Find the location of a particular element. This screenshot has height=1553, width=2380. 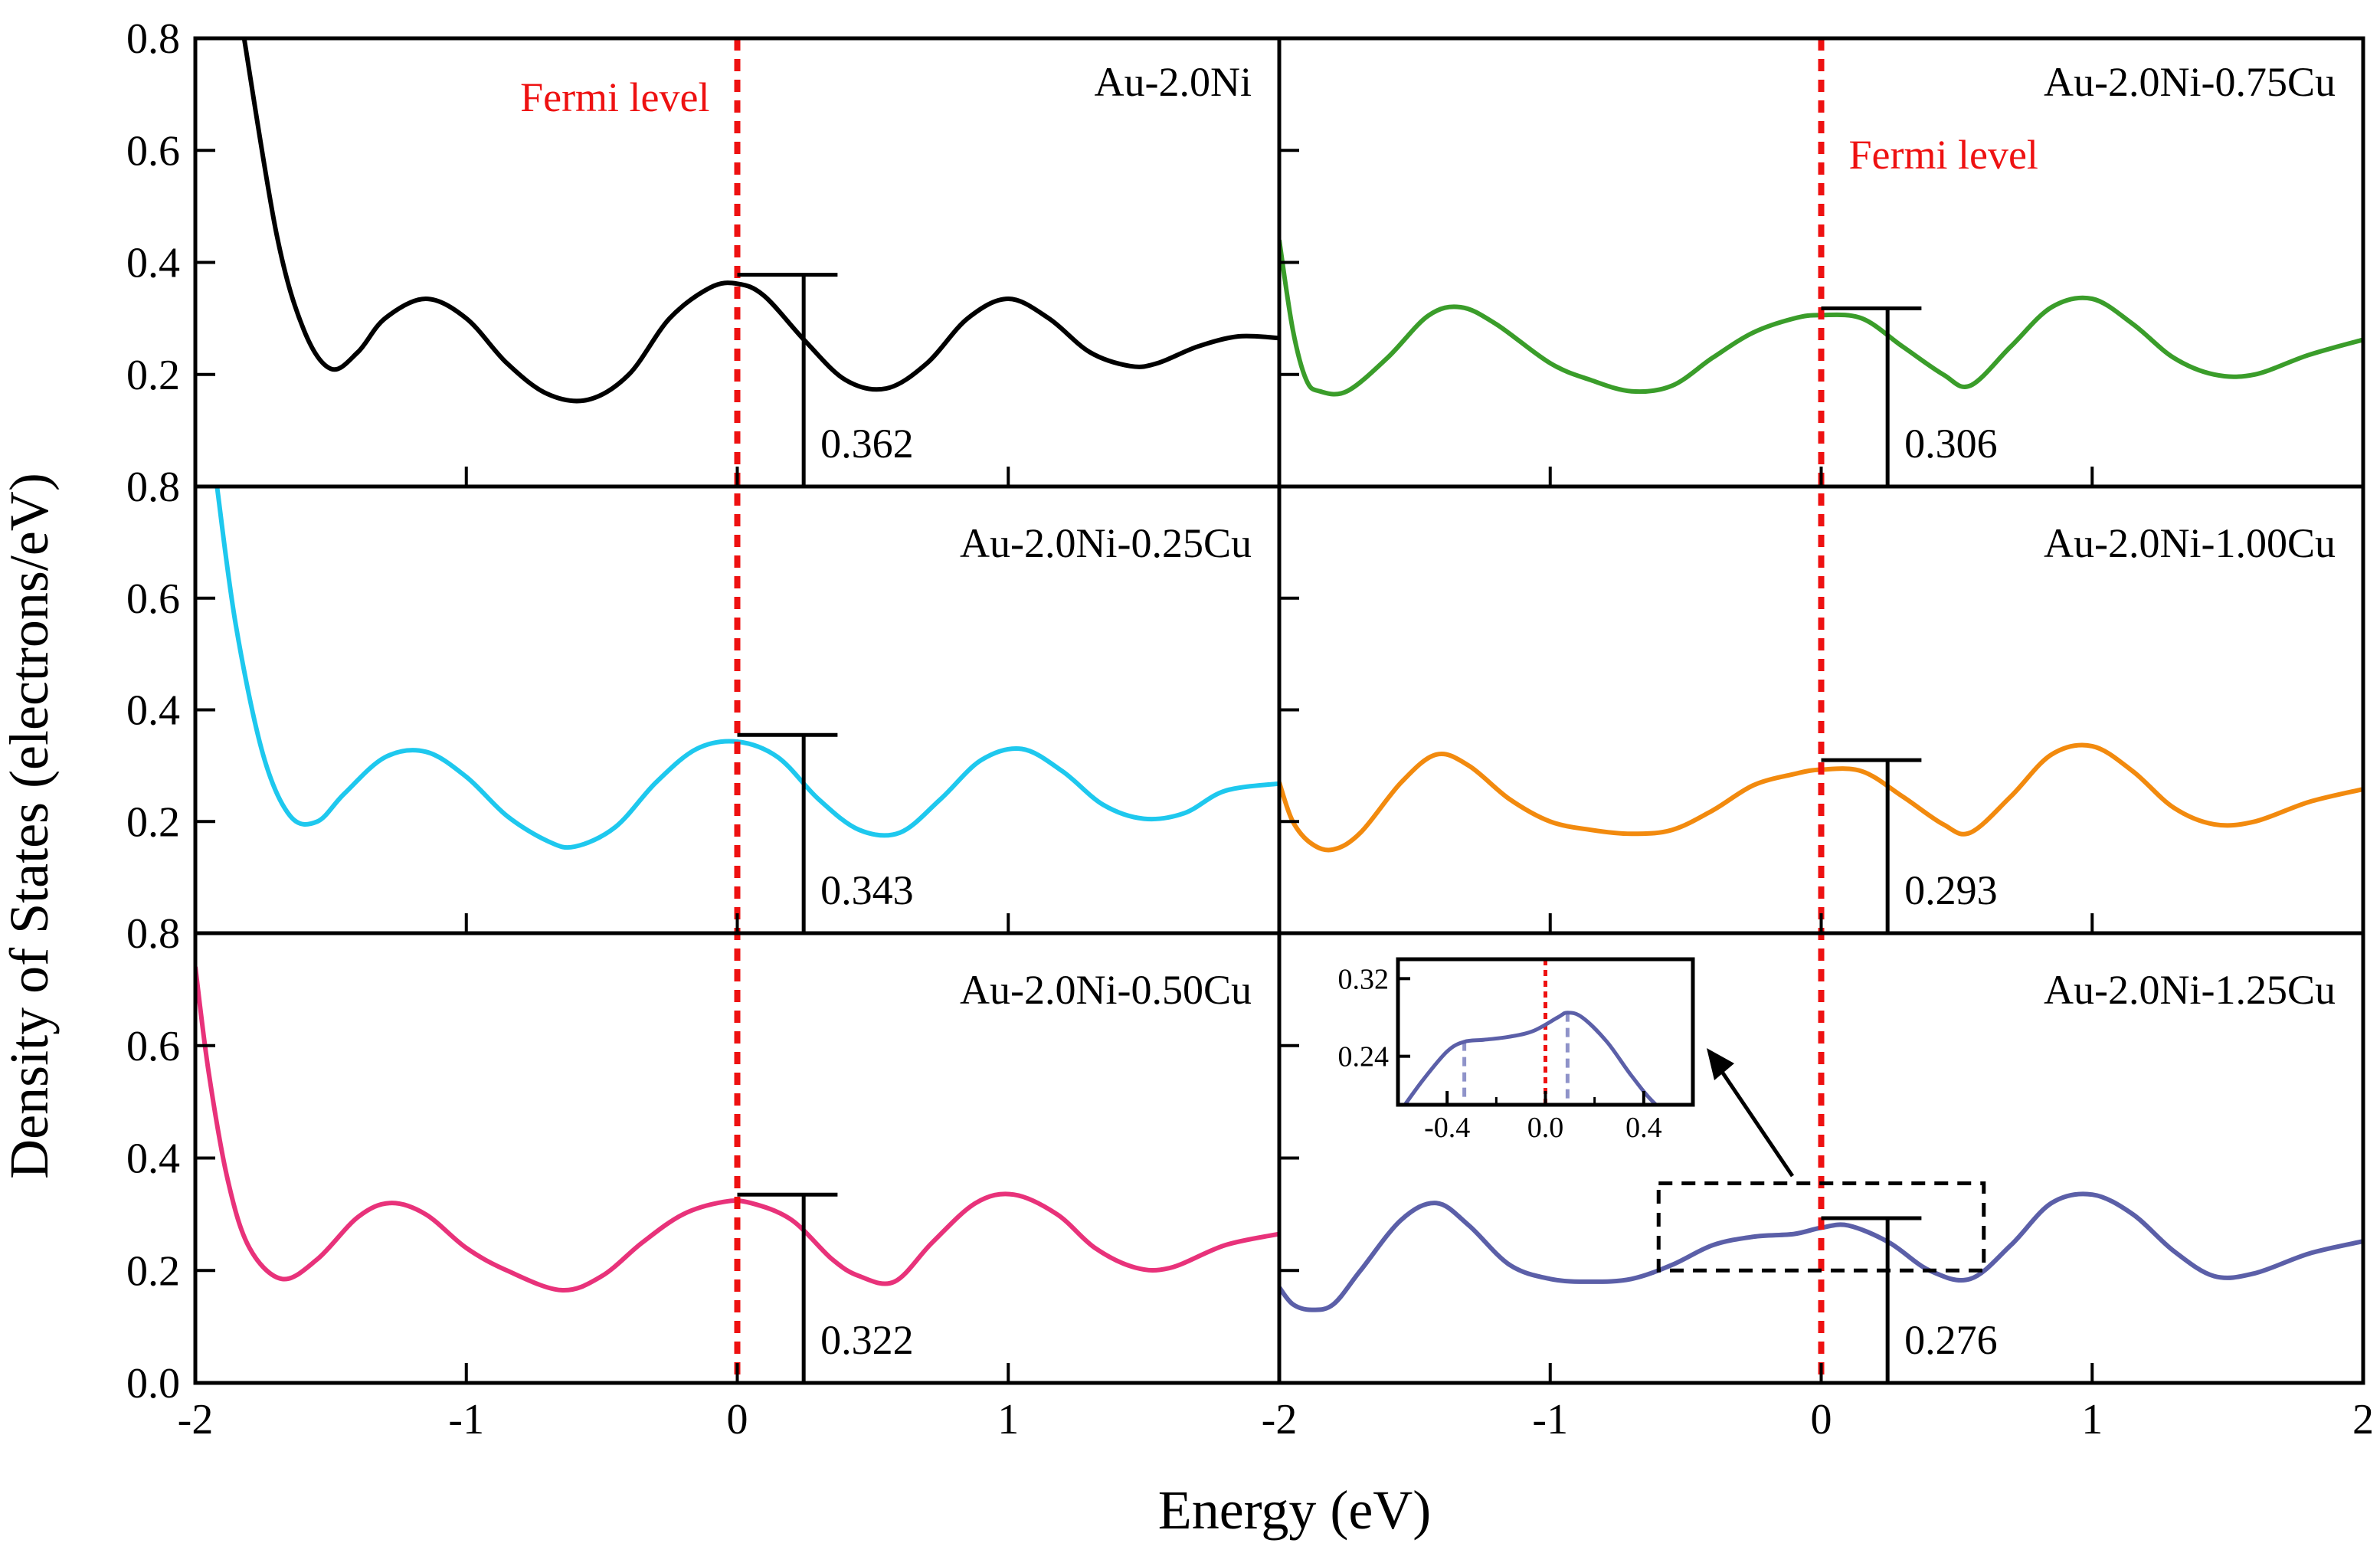

inset-y-tick-label: 0.32 is located at coordinates (1364, 979).